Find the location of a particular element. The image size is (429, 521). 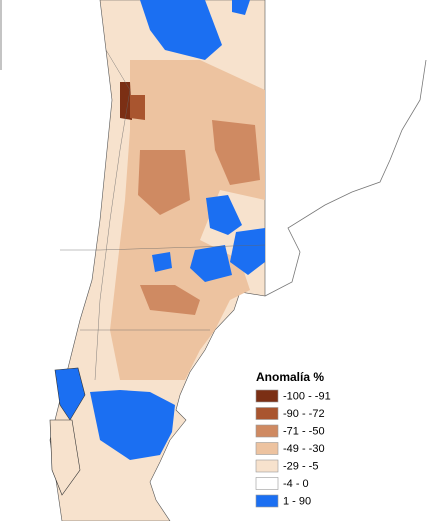

legend-label: -100 - -91 is located at coordinates (307, 396).